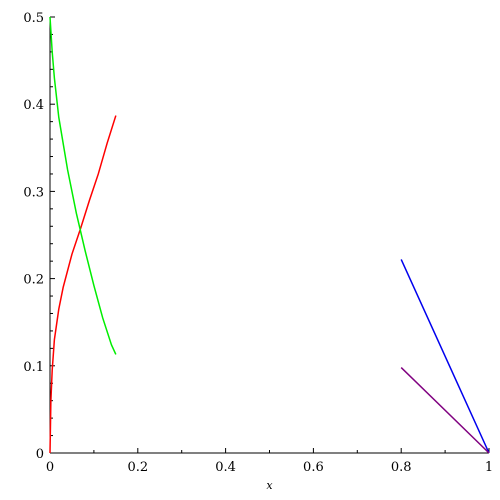 The image size is (500, 500). I want to click on x-tick-label: 1, so click(489, 467).